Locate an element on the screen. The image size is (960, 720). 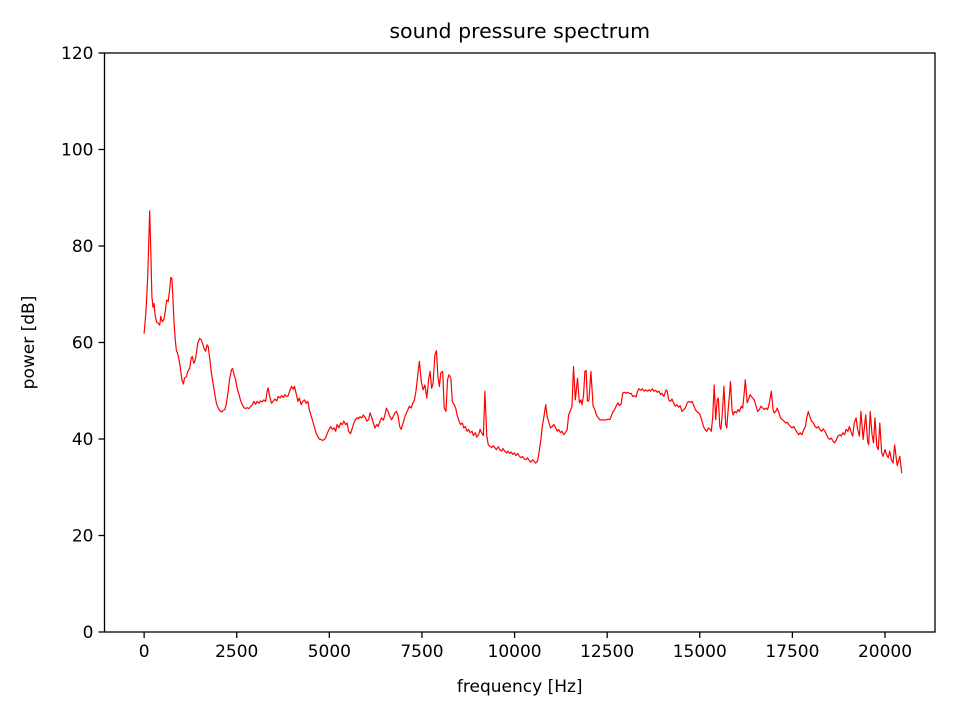
x-tick-label: 17500 is located at coordinates (792, 652).